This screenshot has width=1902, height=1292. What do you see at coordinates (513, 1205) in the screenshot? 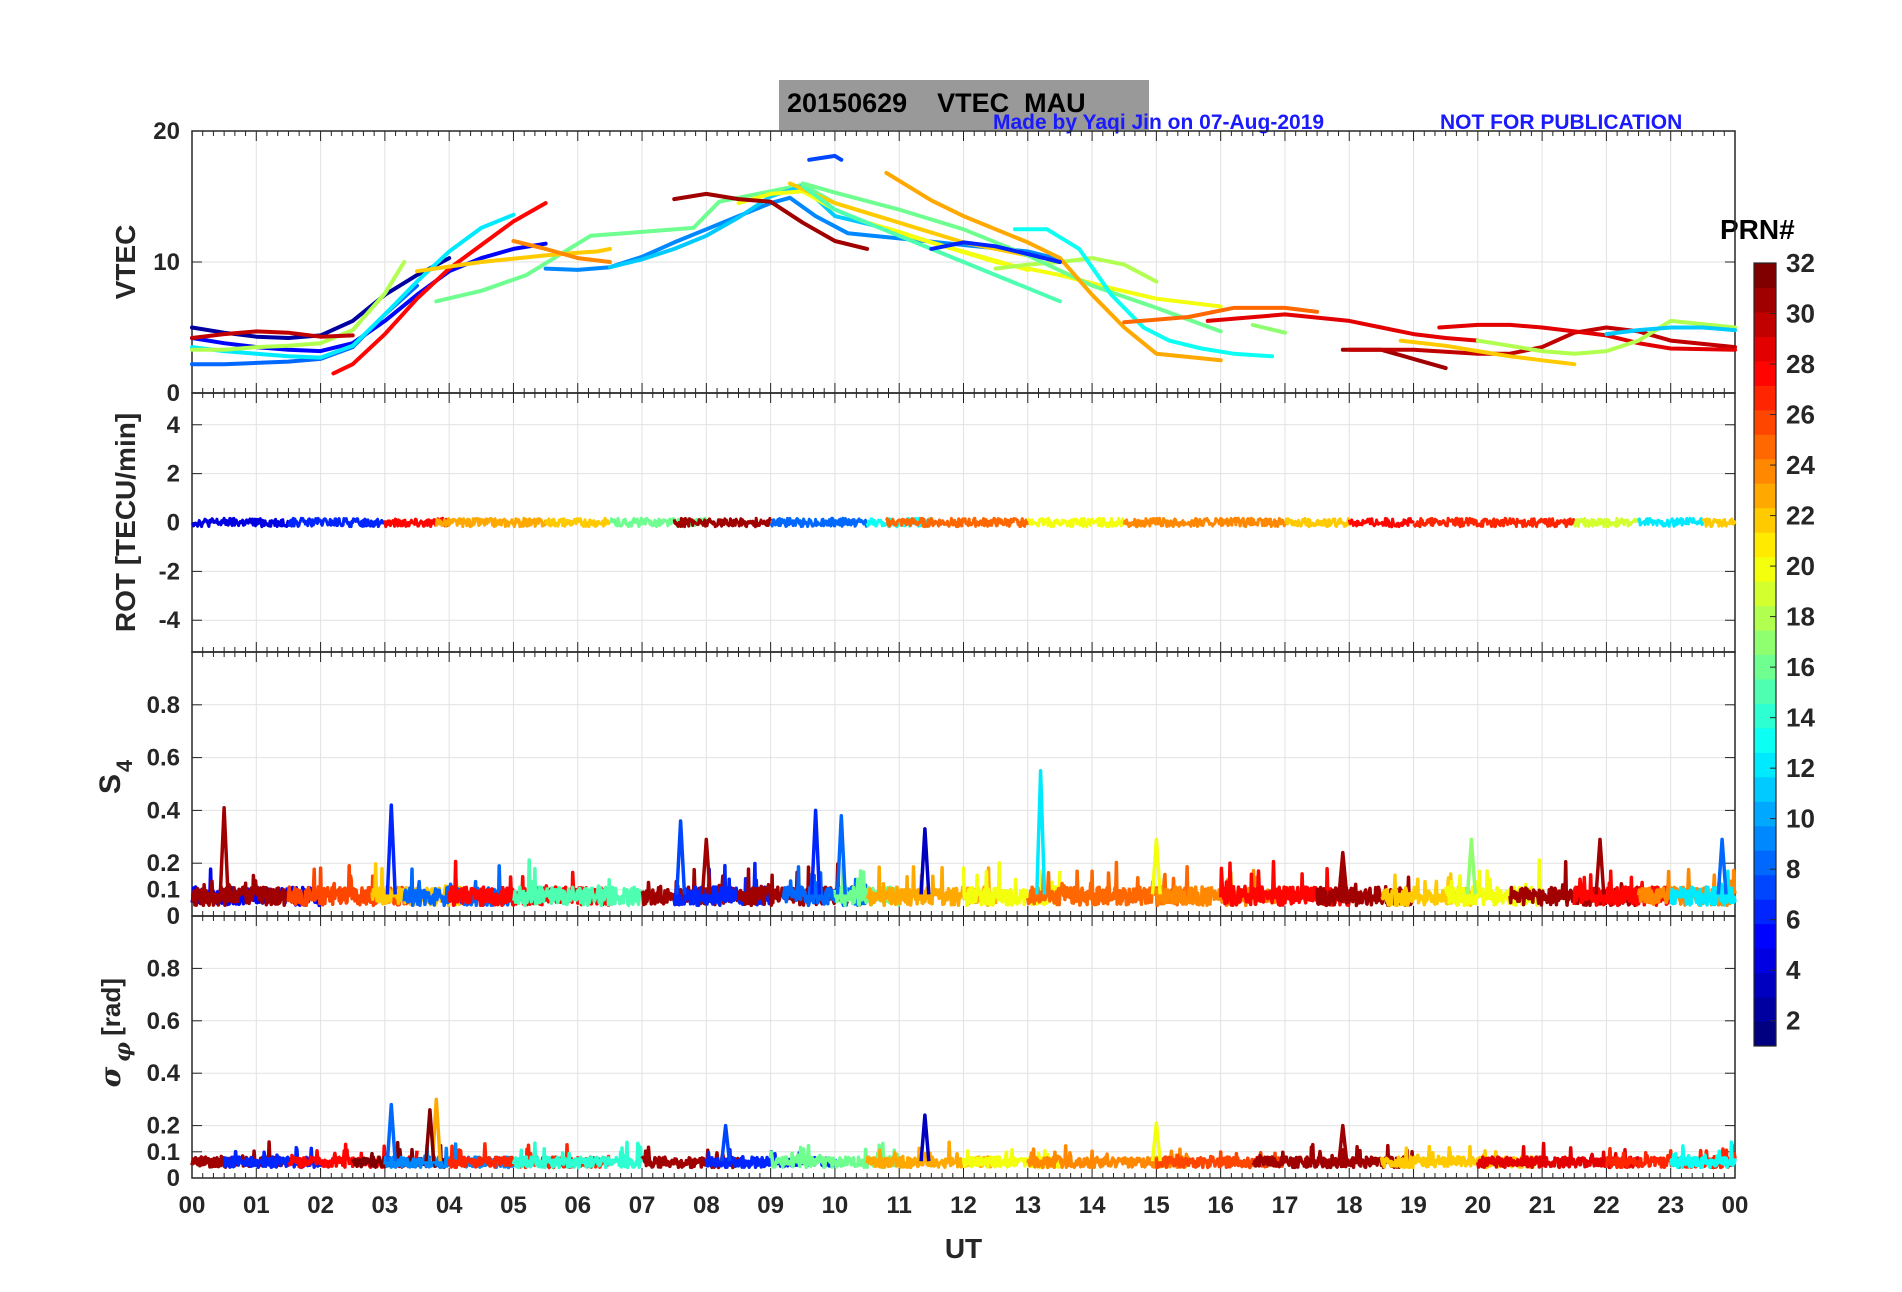
I see `x-tick-label: 05` at bounding box center [513, 1205].